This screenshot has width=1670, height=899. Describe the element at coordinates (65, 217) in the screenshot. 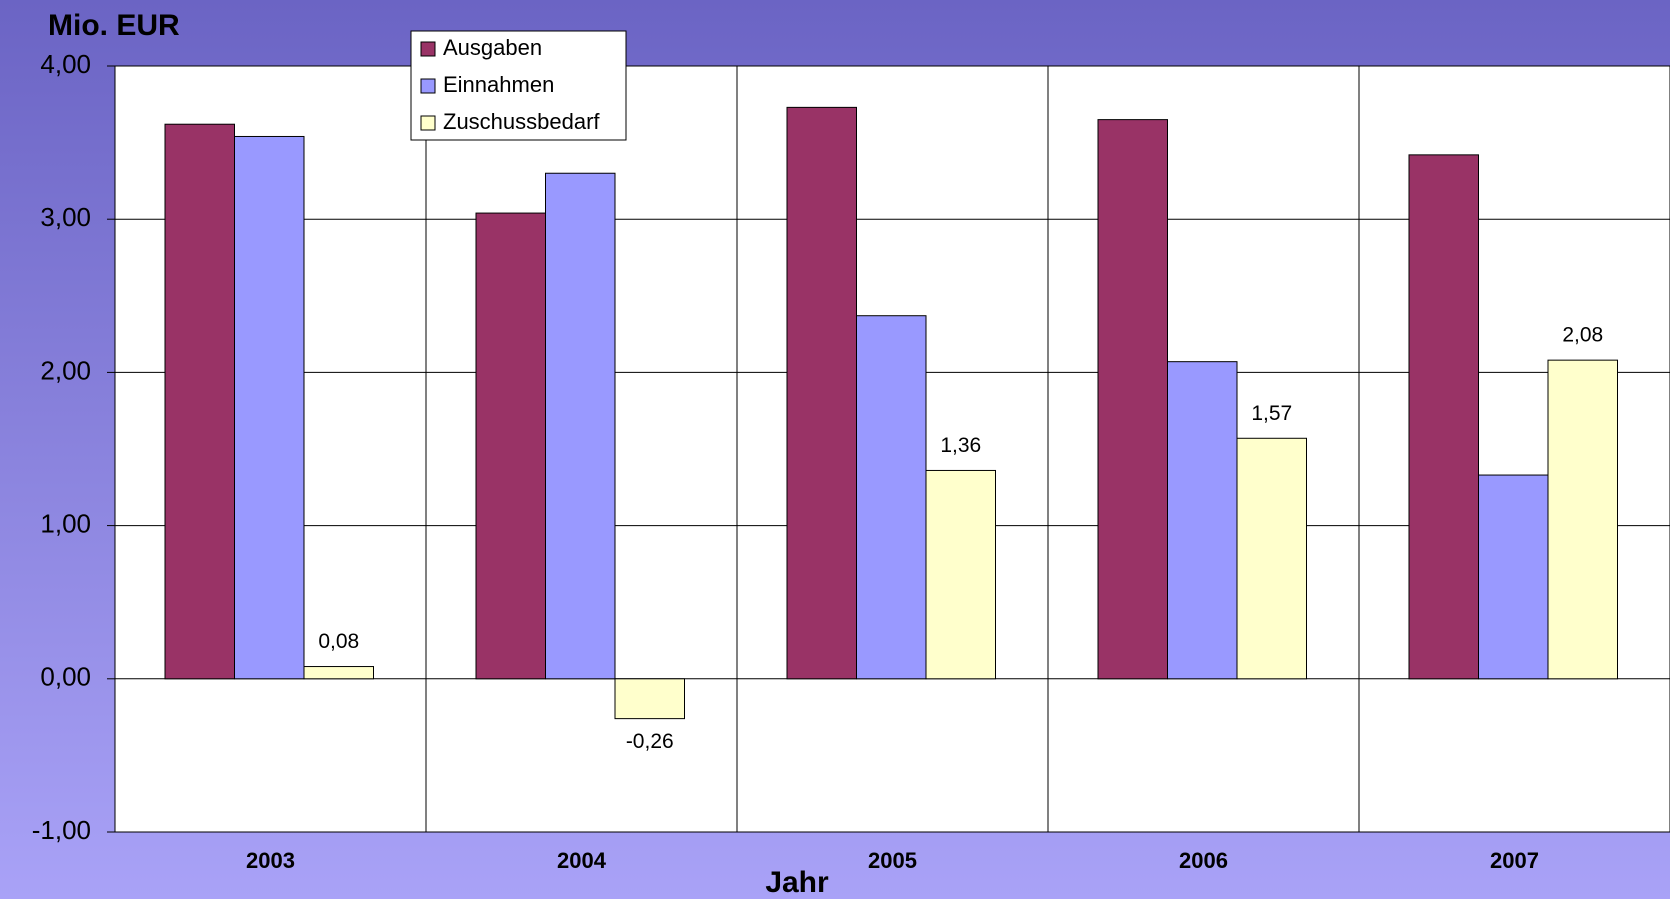

I see `y-tick-label: 3,00` at that location.